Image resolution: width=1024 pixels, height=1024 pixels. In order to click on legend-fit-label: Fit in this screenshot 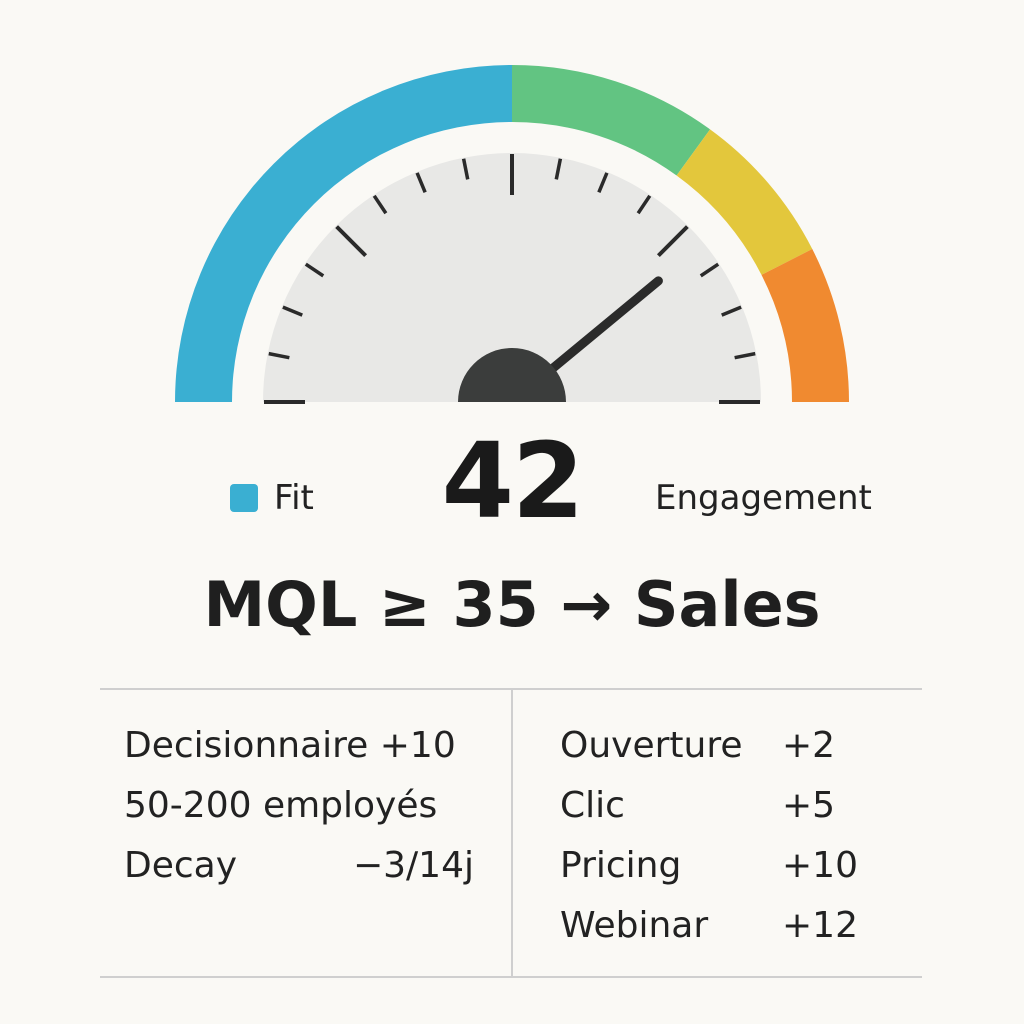, I will do `click(294, 498)`.